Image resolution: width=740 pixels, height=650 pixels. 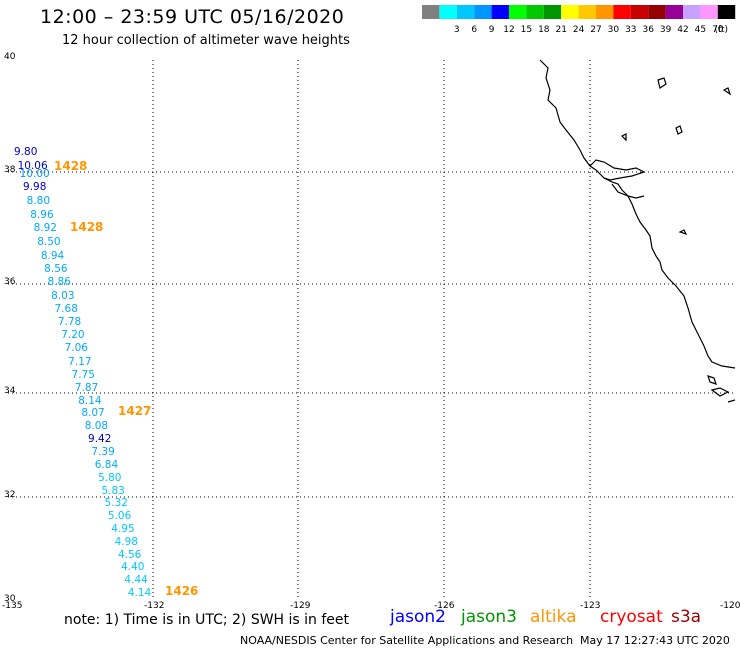 I want to click on wave-height-value: 7.78, so click(x=69, y=322).